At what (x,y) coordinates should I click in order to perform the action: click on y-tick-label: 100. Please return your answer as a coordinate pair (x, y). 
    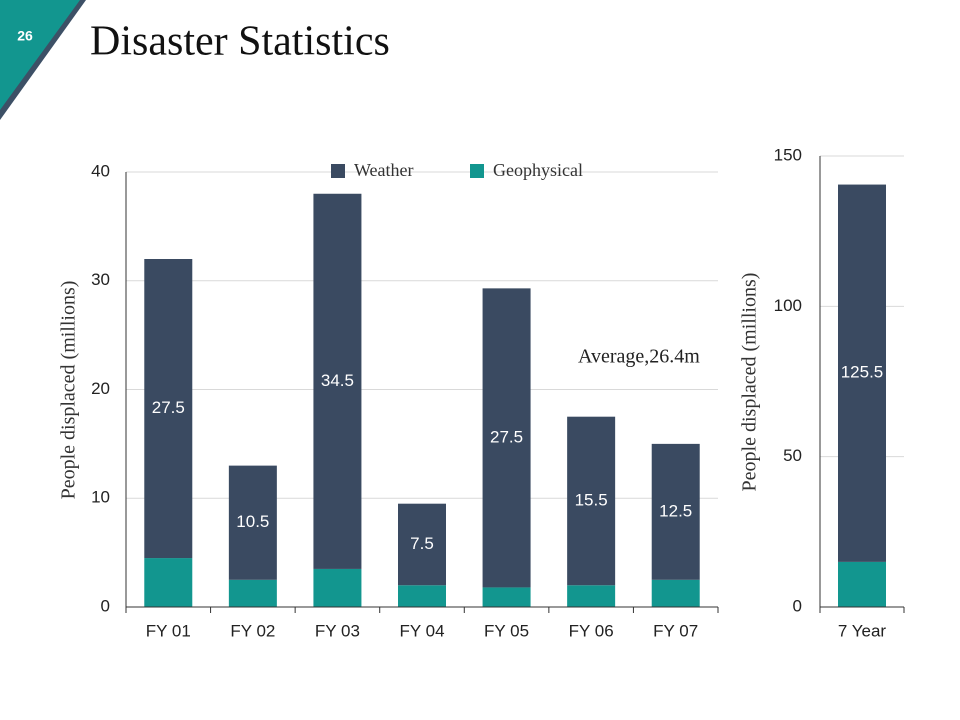
    Looking at the image, I should click on (788, 305).